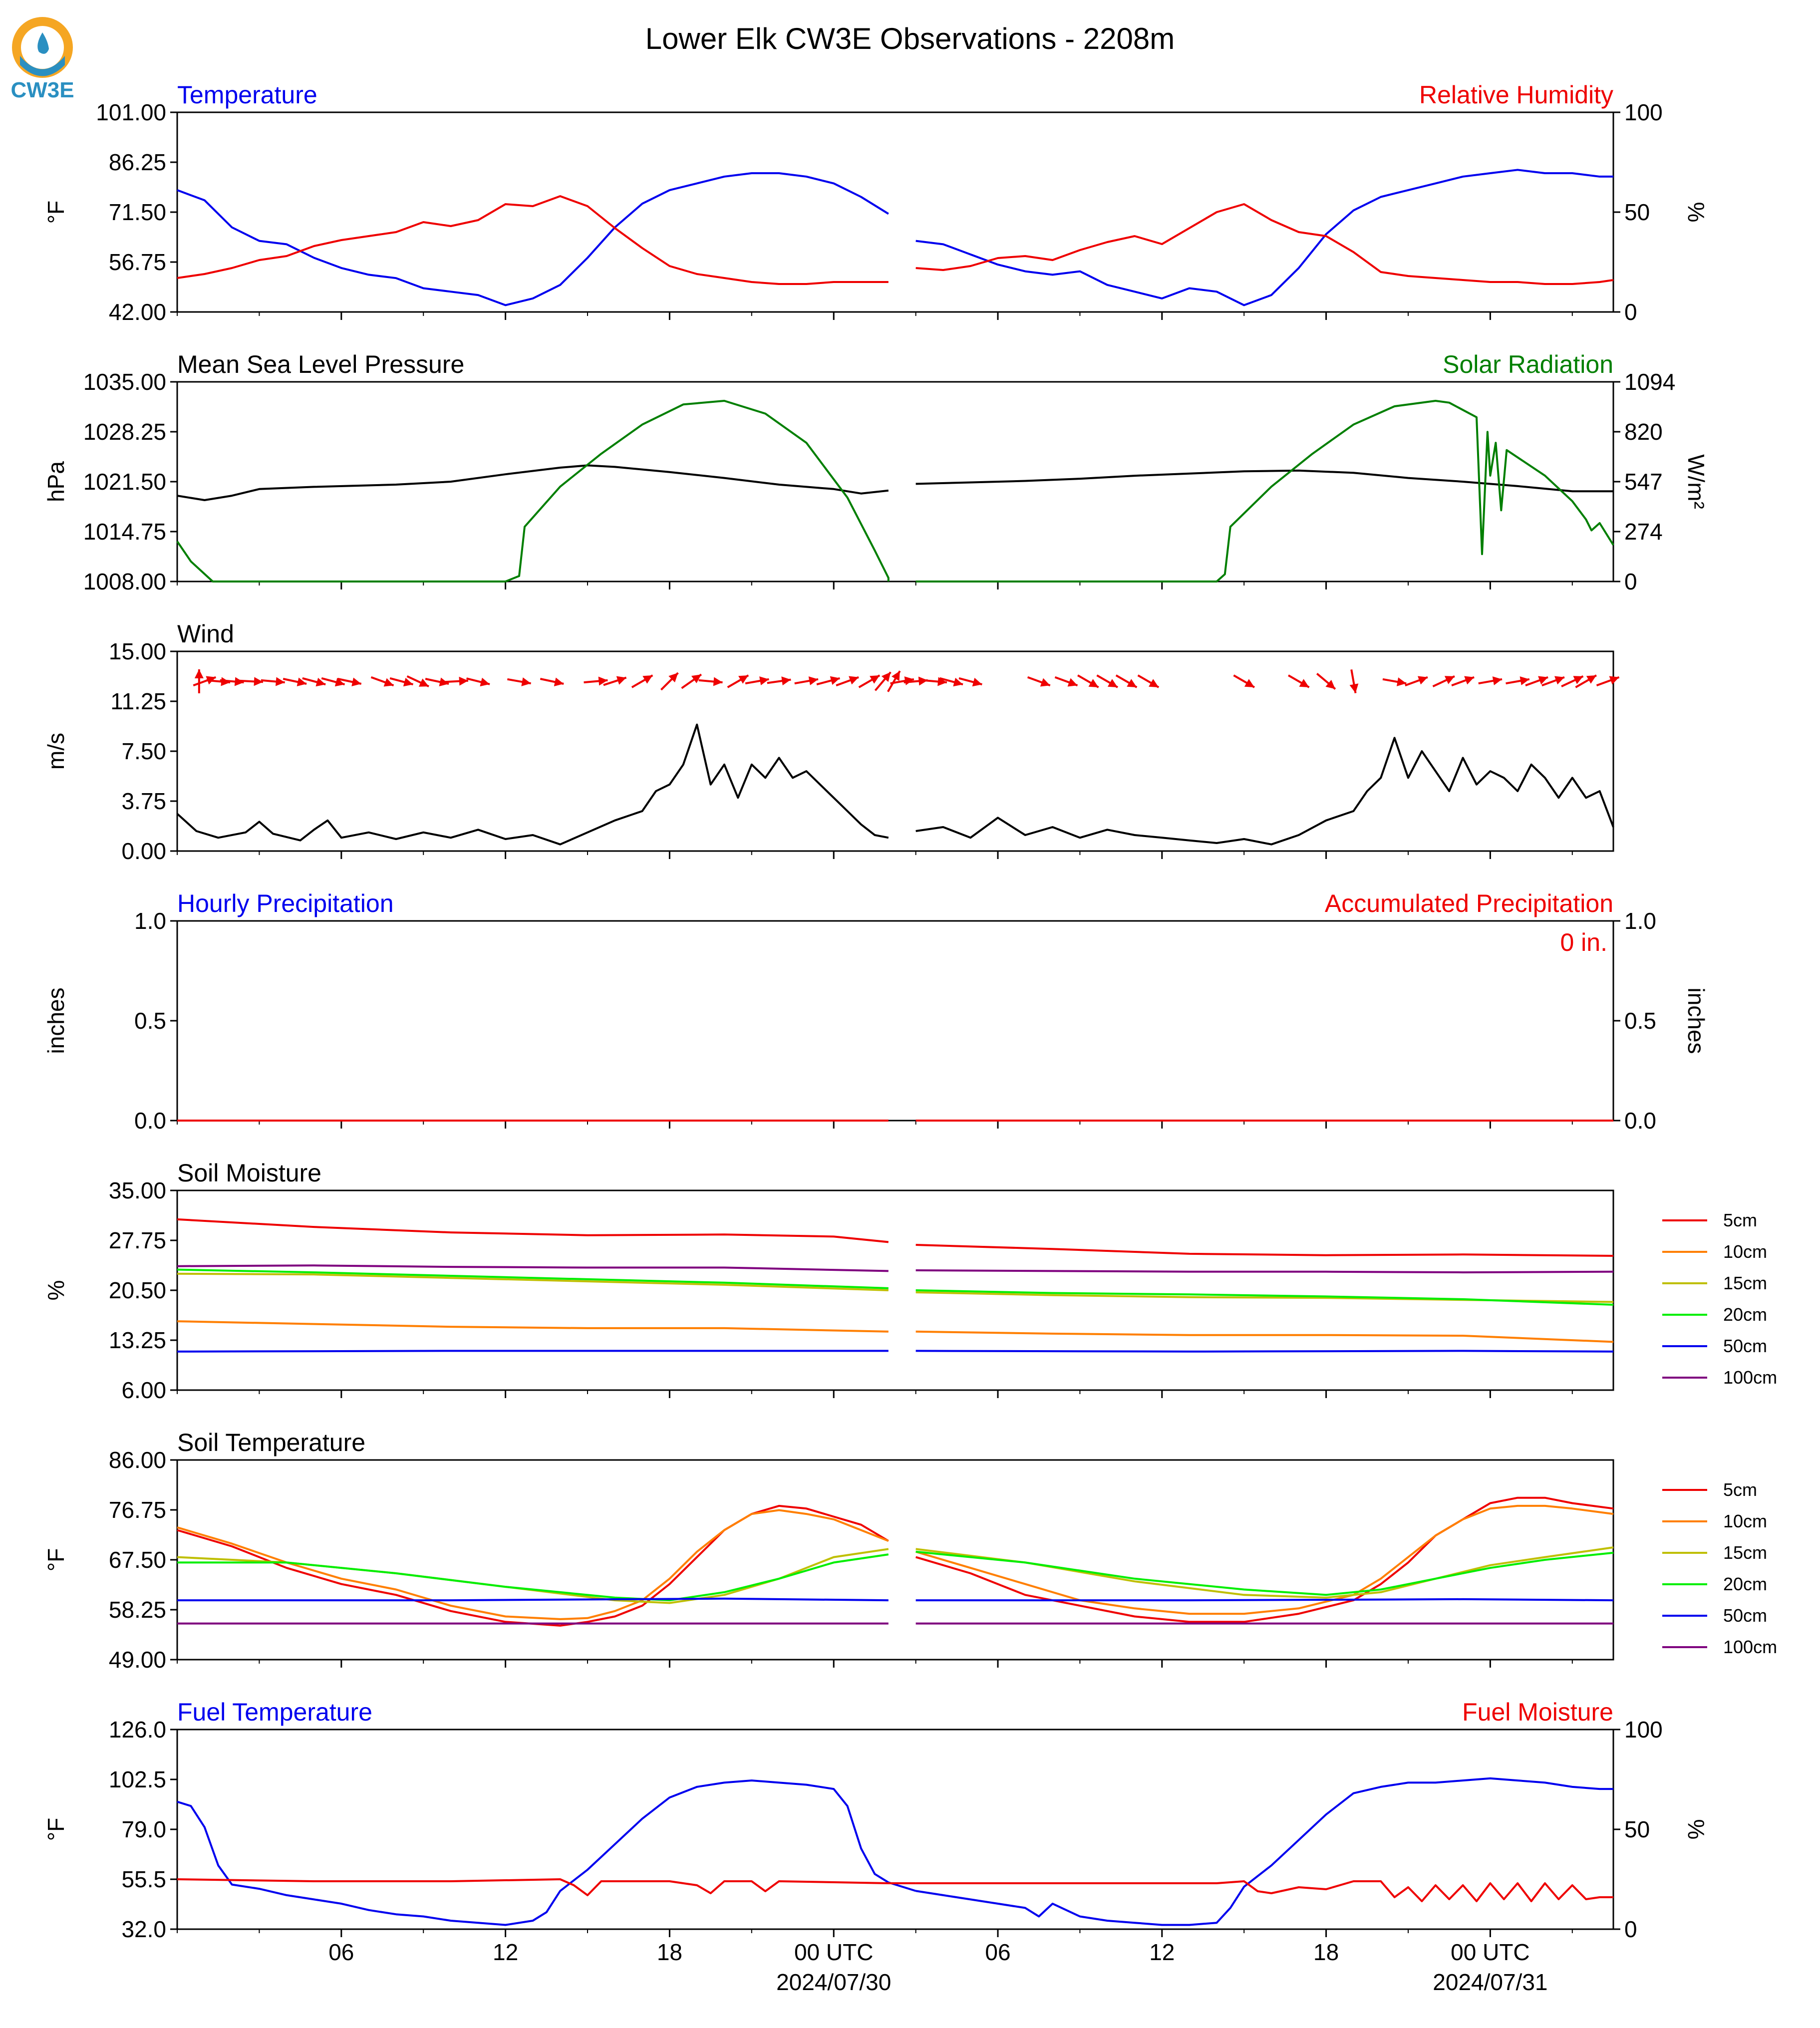 Image resolution: width=1820 pixels, height=2028 pixels. I want to click on accumulated-total-label: 0 in., so click(1583, 942).